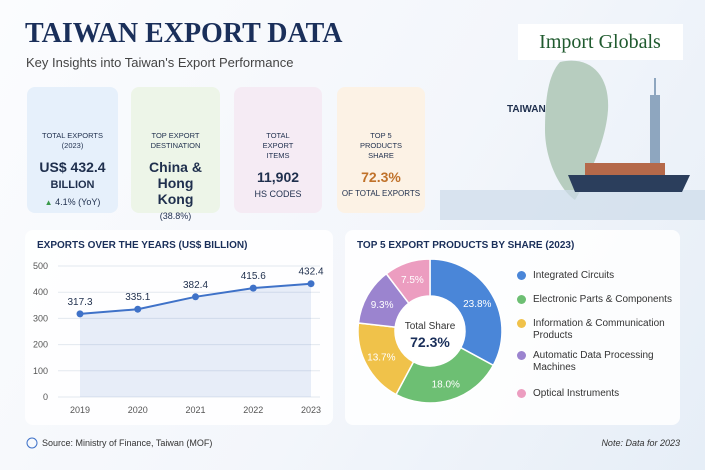  I want to click on donut-center, so click(430, 331).